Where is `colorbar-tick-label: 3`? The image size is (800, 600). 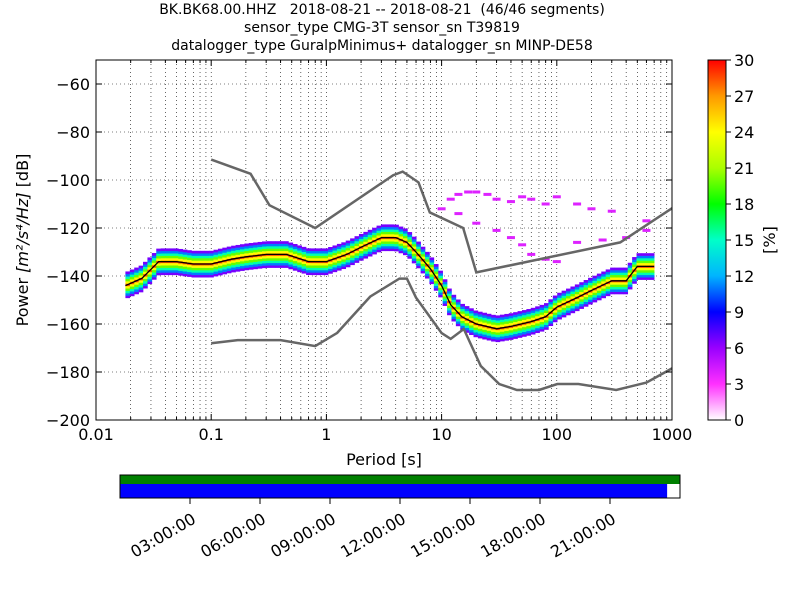 colorbar-tick-label: 3 is located at coordinates (739, 384).